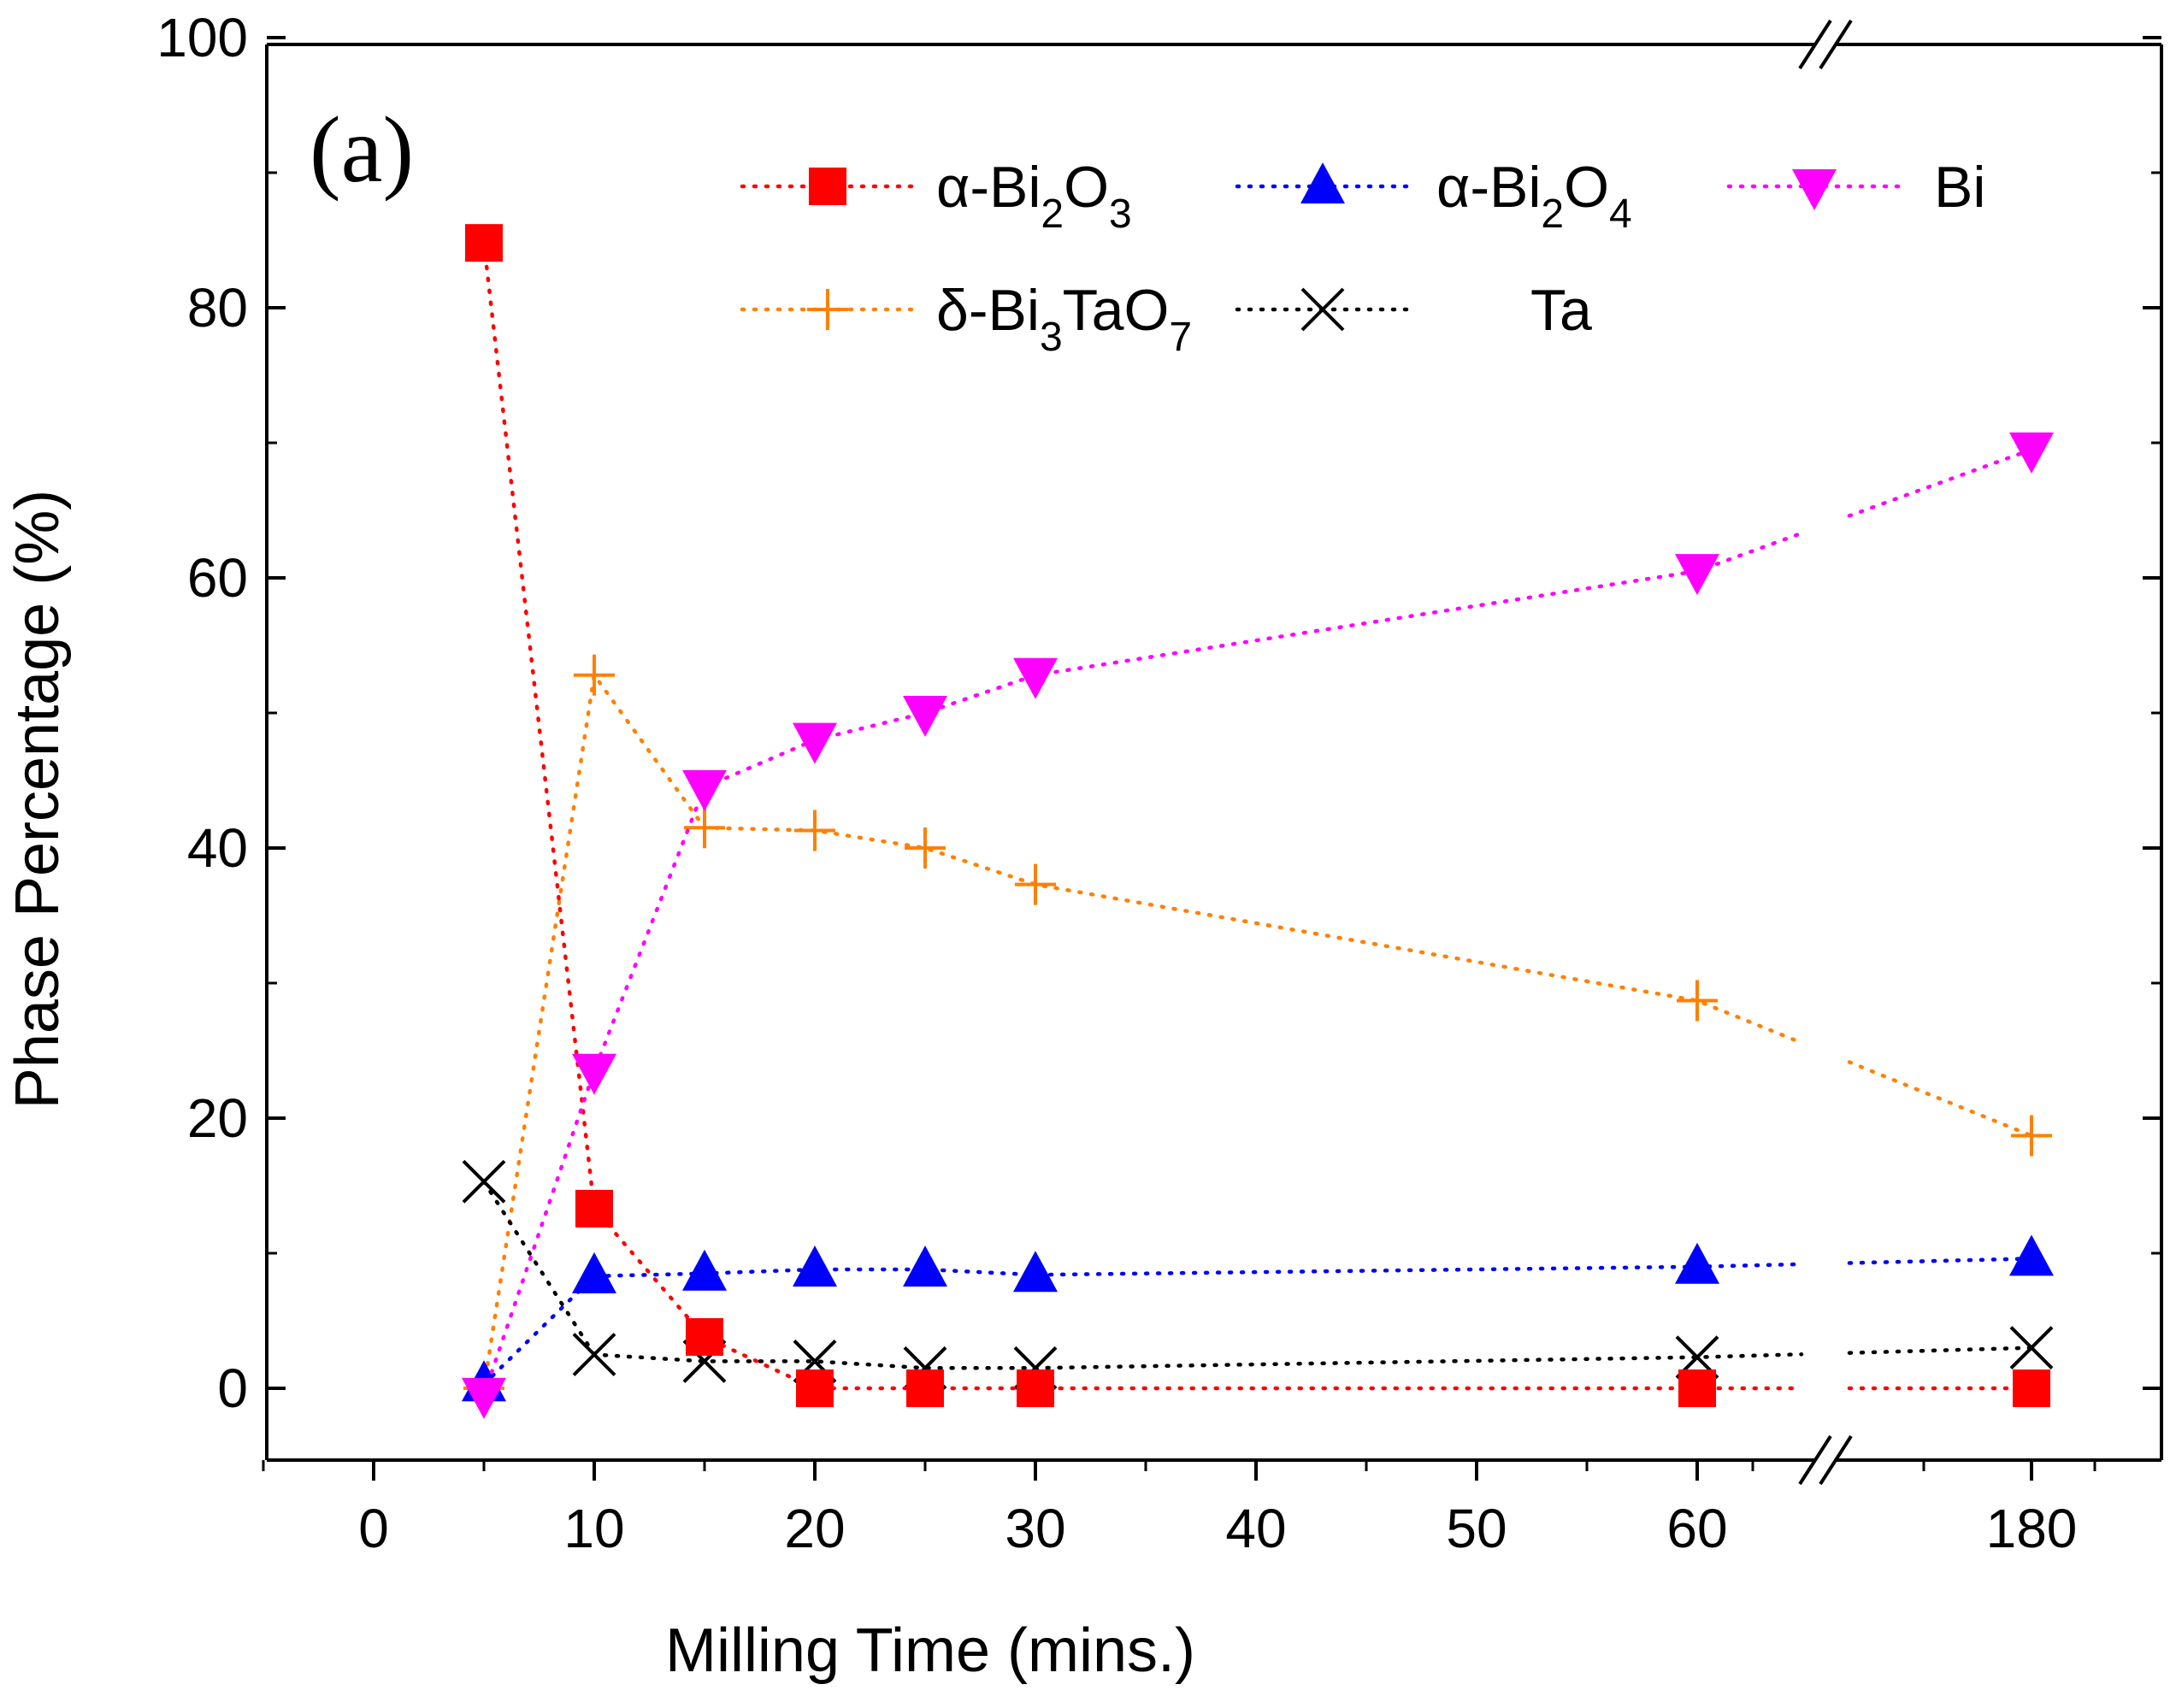 The width and height of the screenshot is (2176, 1708). What do you see at coordinates (1476, 1529) in the screenshot?
I see `x-tick-label: 50` at bounding box center [1476, 1529].